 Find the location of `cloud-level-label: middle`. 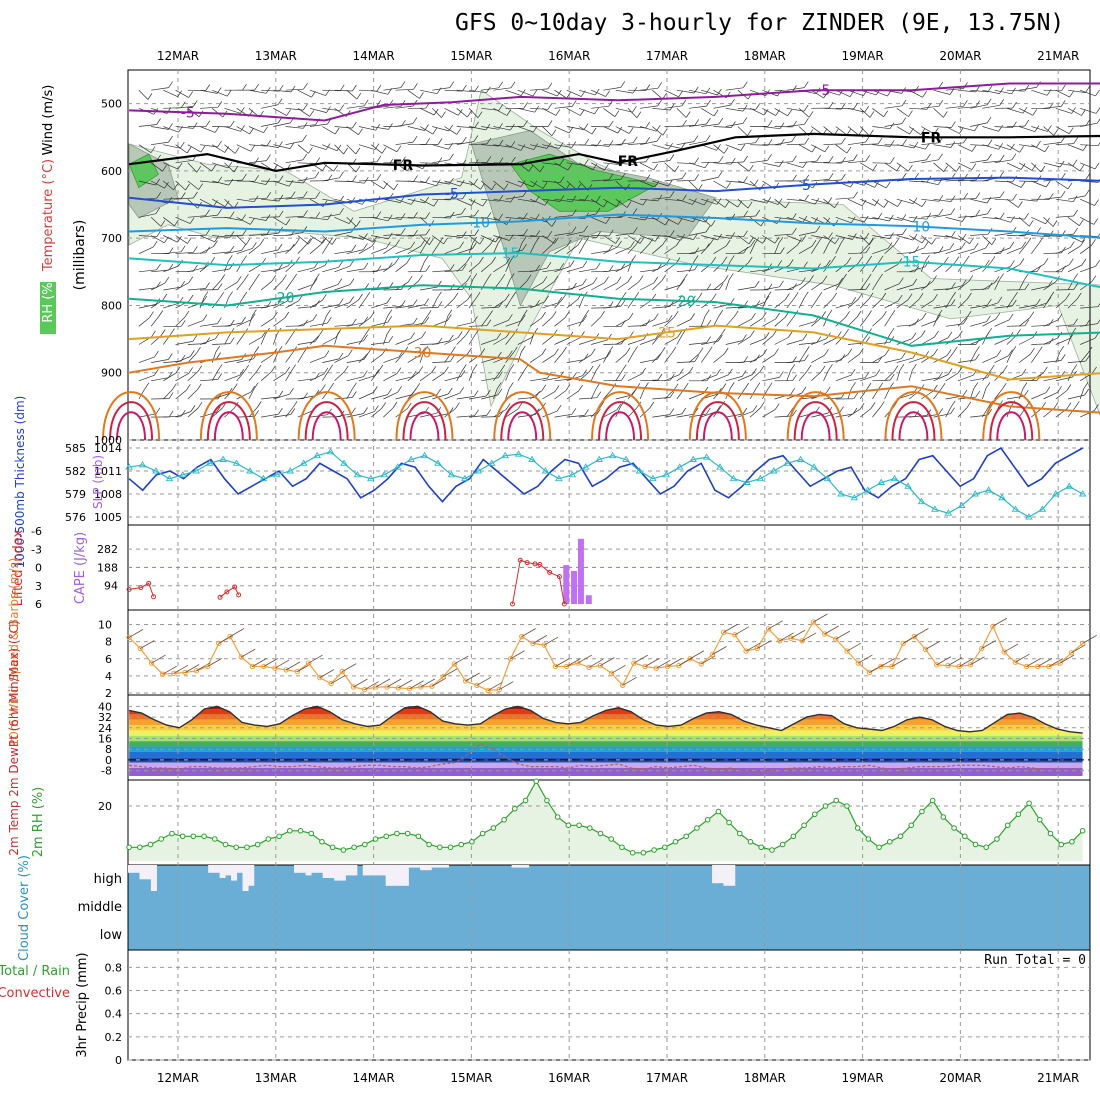

cloud-level-label: middle is located at coordinates (100, 907).